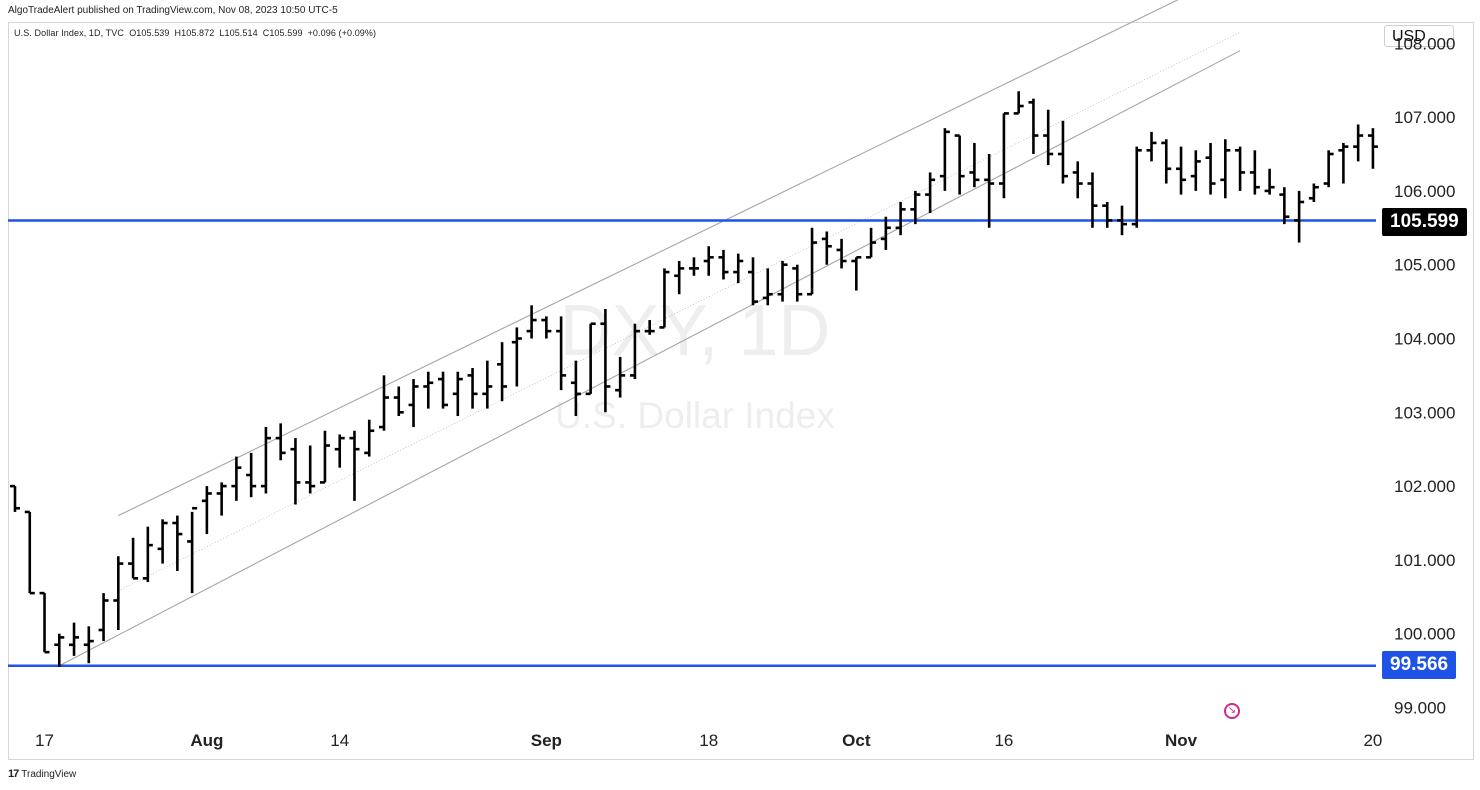  What do you see at coordinates (1372, 740) in the screenshot?
I see `x-axis-tick-label: 20` at bounding box center [1372, 740].